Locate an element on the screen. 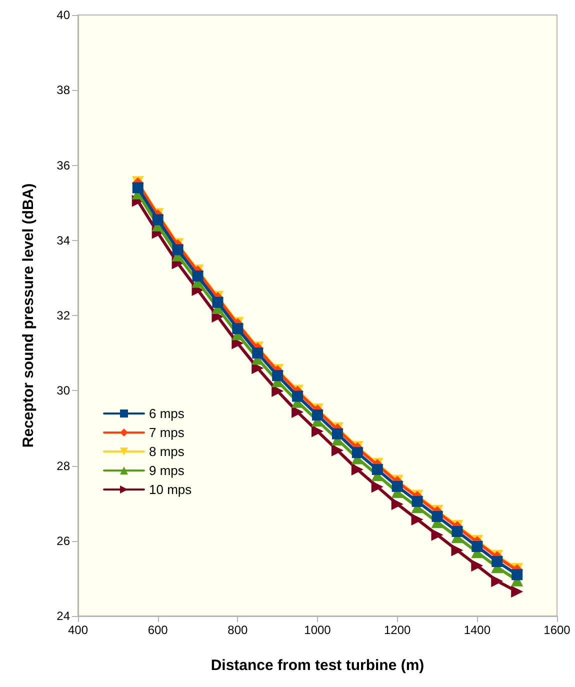 This screenshot has width=575, height=687. legend-label: 9 mps is located at coordinates (167, 470).